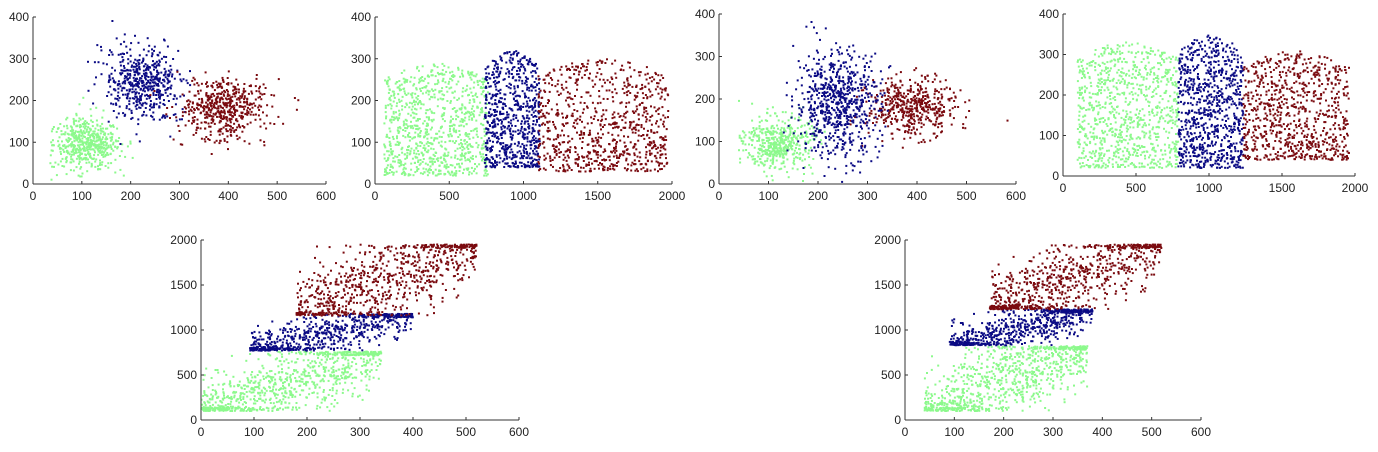 This screenshot has height=452, width=1378. I want to click on cluster-blue, so click(837, 102).